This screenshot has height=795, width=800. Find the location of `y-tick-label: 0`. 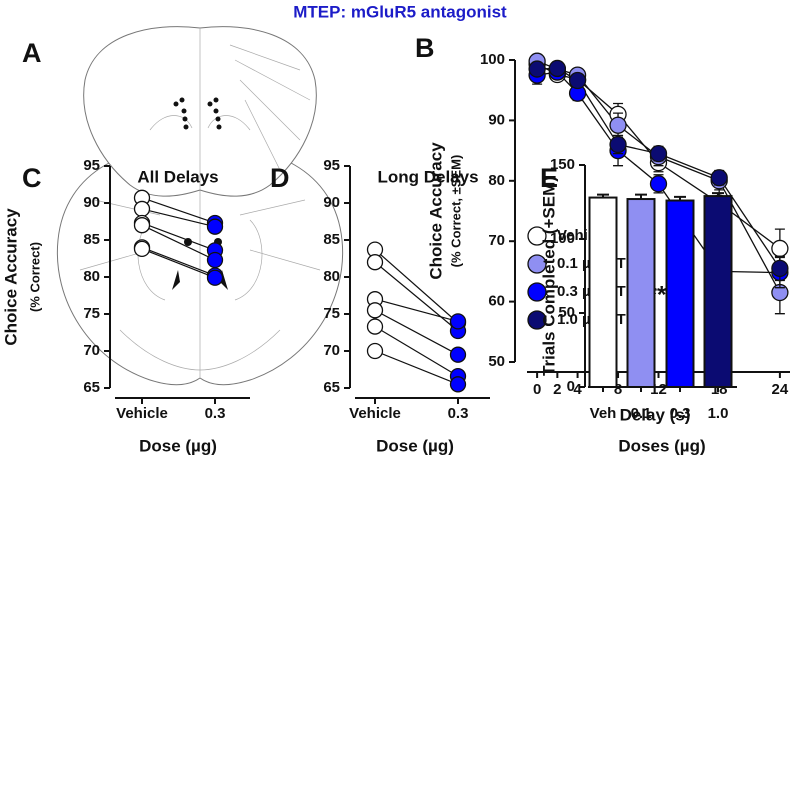

y-tick-label: 0 is located at coordinates (571, 386).